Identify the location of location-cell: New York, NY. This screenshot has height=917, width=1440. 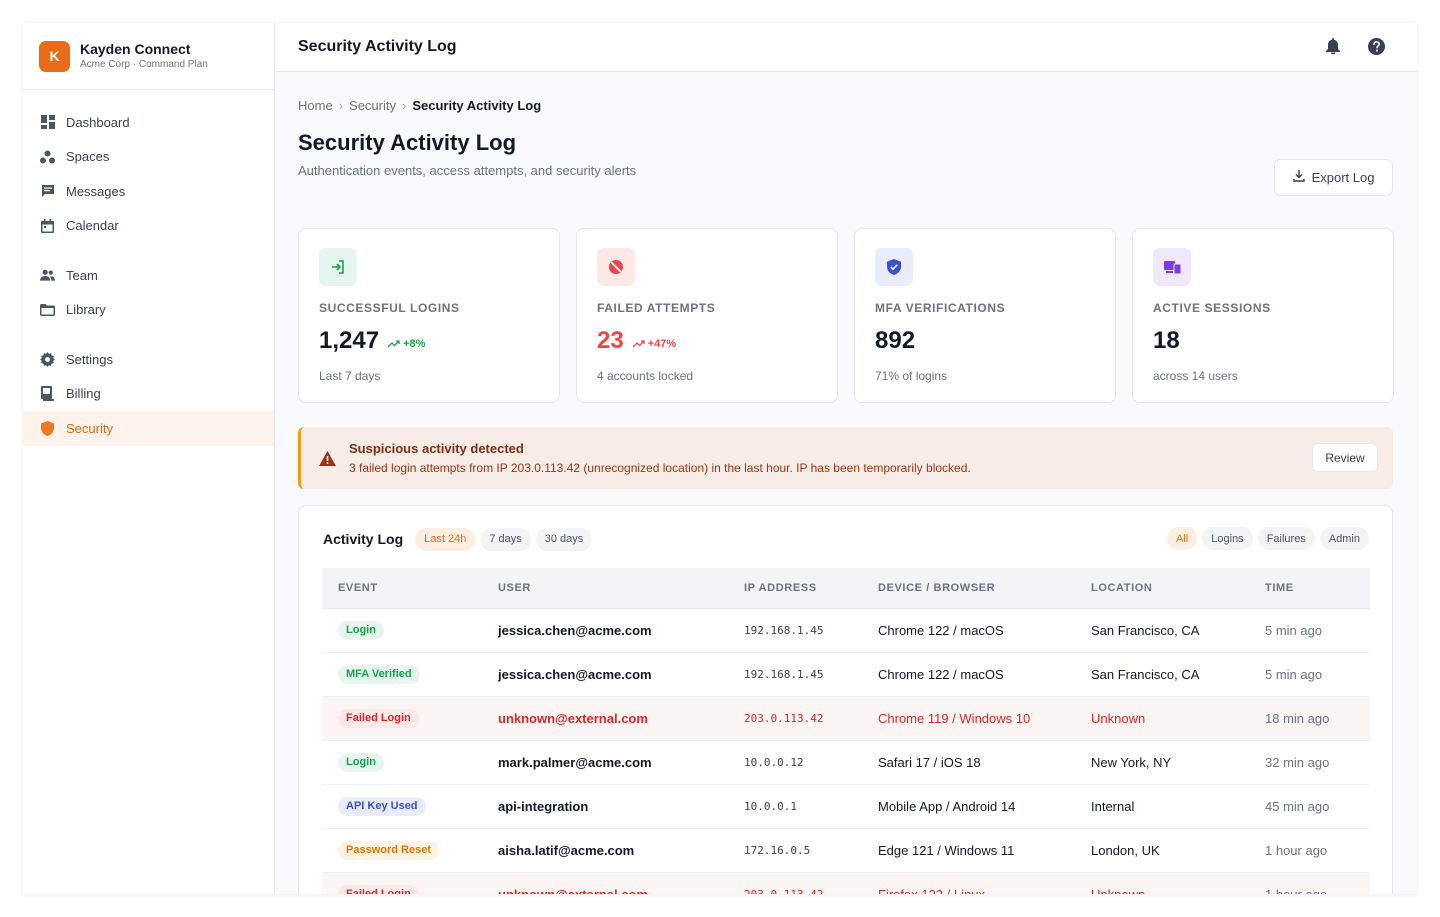
(1162, 762).